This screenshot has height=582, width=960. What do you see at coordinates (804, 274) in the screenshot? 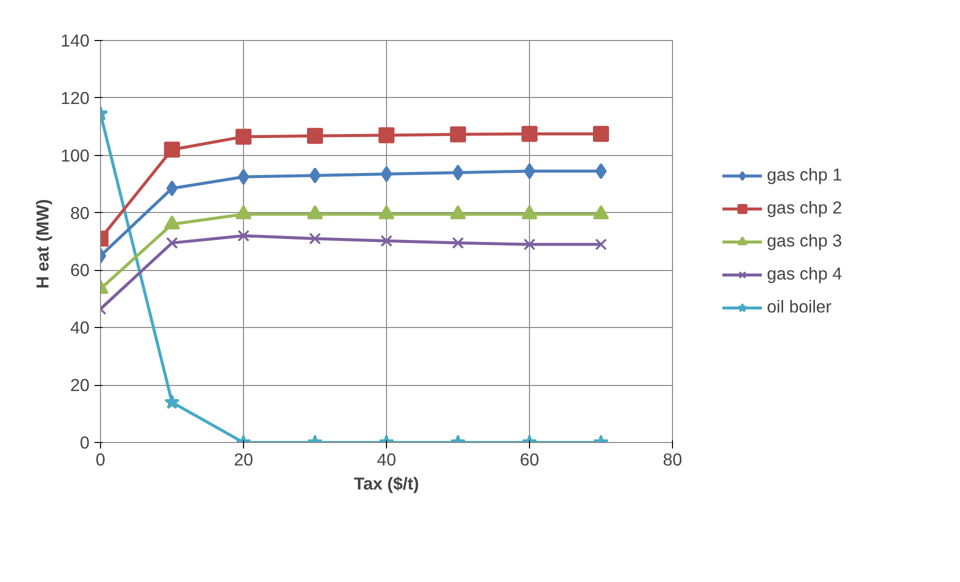
I see `legend-label: gas chp 4` at bounding box center [804, 274].